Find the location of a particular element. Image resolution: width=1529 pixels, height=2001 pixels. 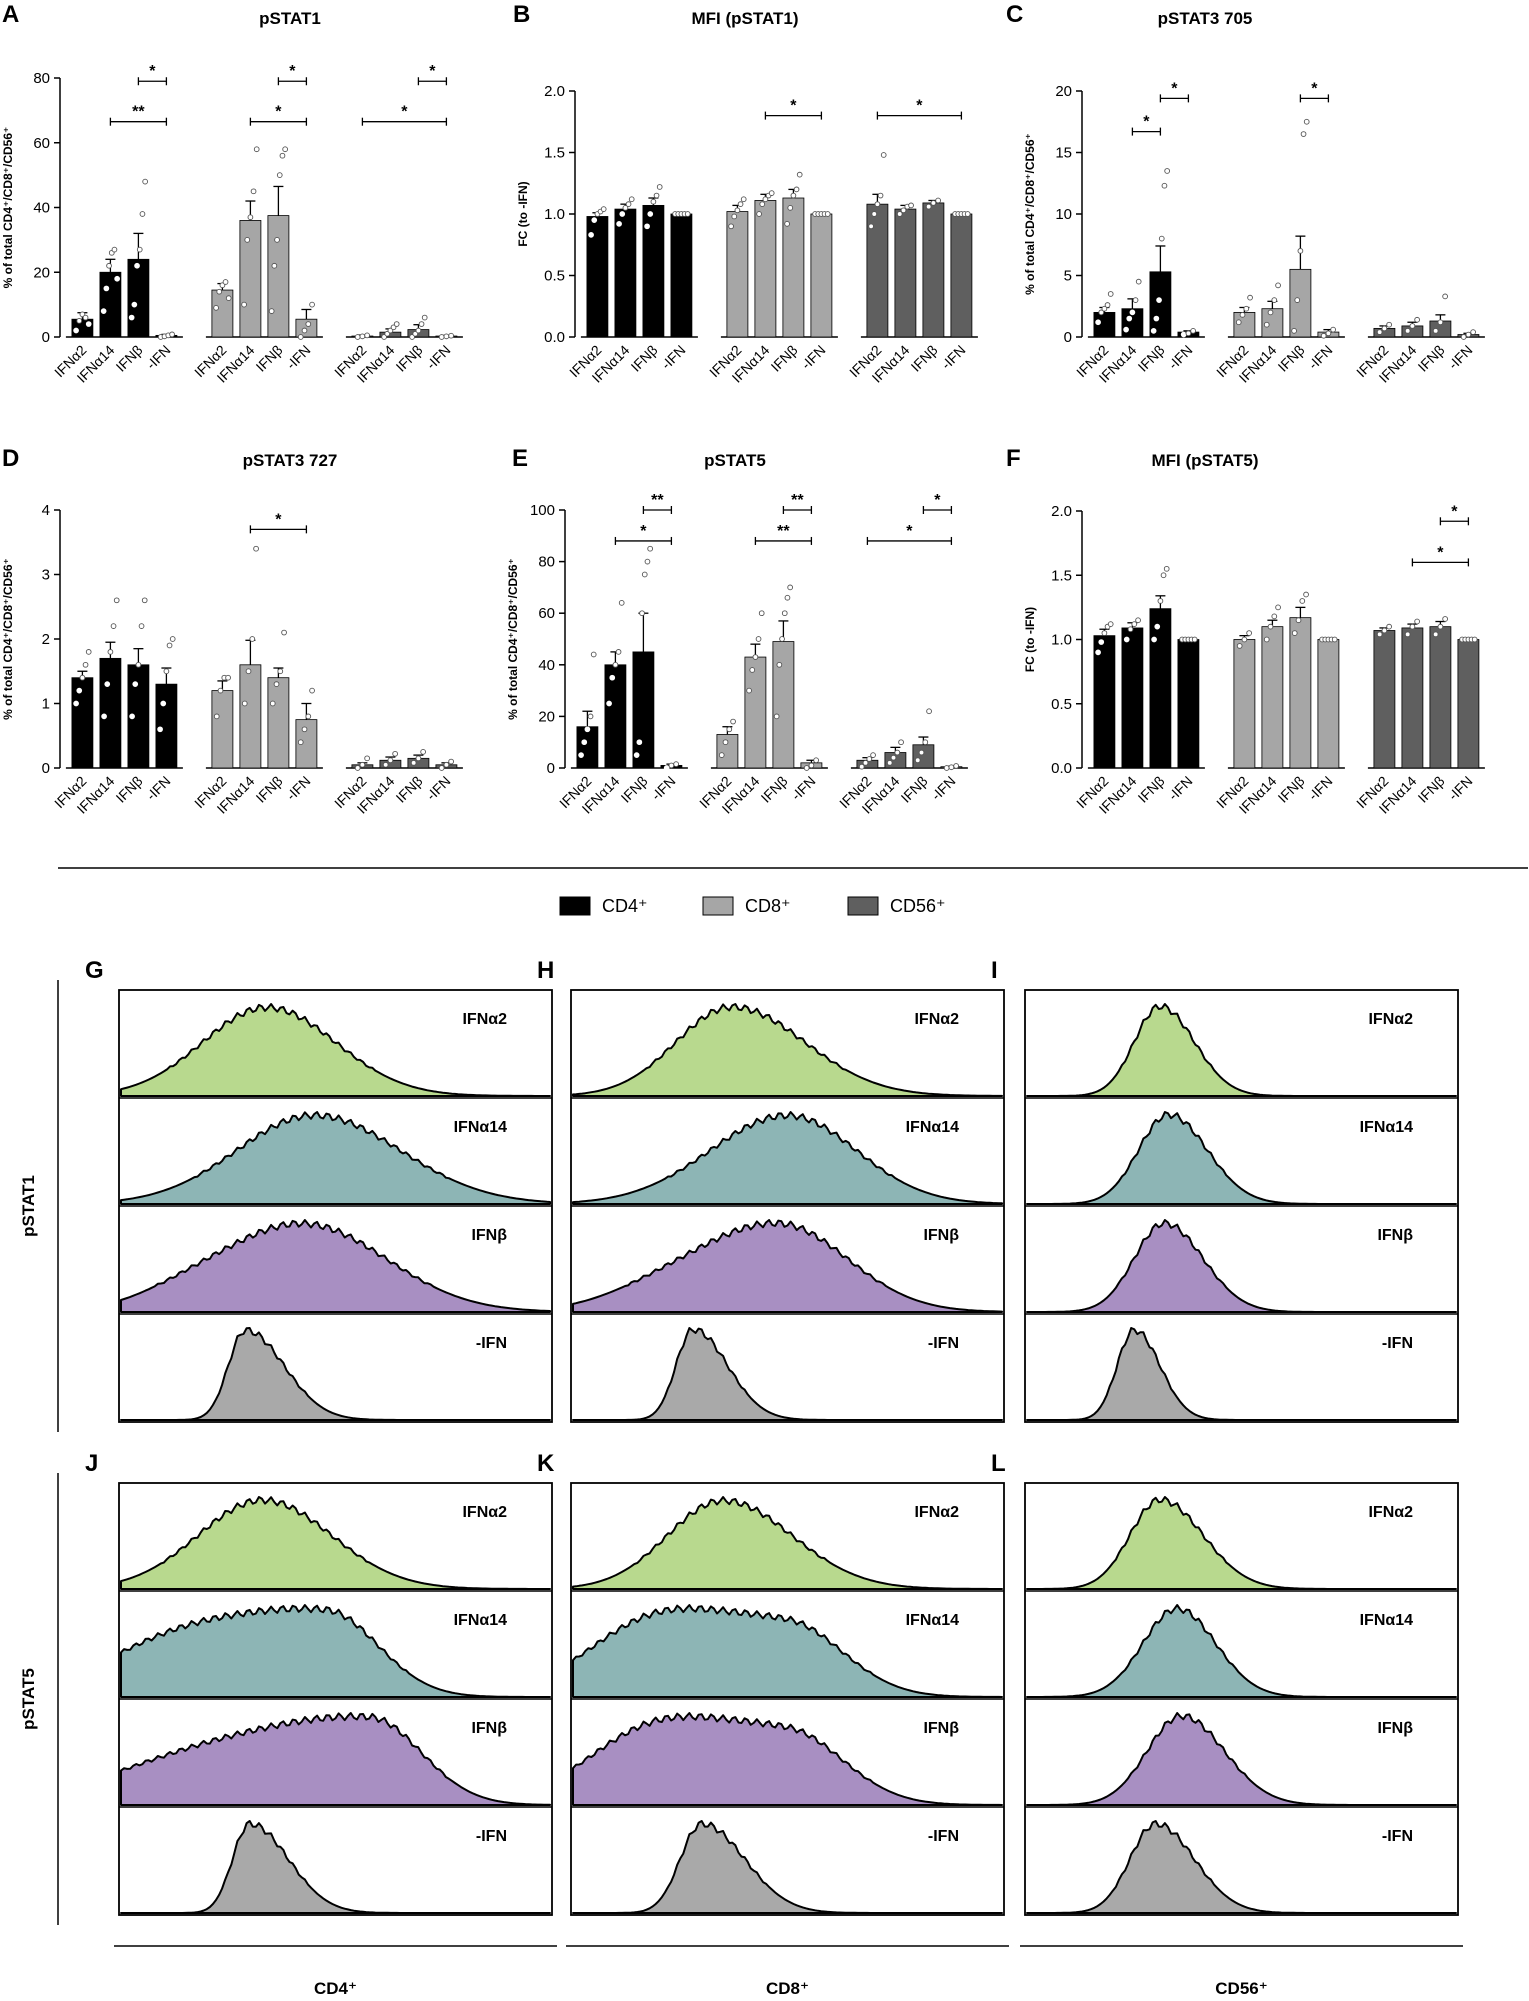

panel-letter: D is located at coordinates (10, 458).